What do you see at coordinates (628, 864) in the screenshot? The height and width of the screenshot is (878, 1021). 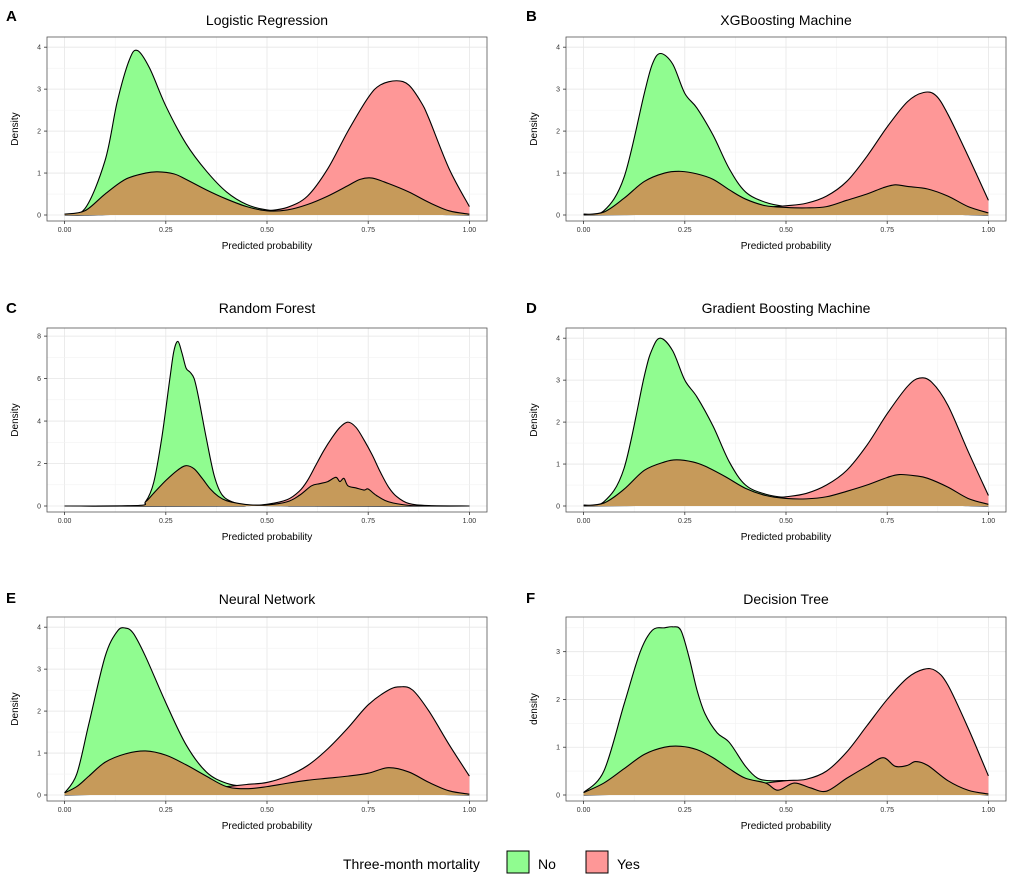 I see `legend-label-yes: Yes` at bounding box center [628, 864].